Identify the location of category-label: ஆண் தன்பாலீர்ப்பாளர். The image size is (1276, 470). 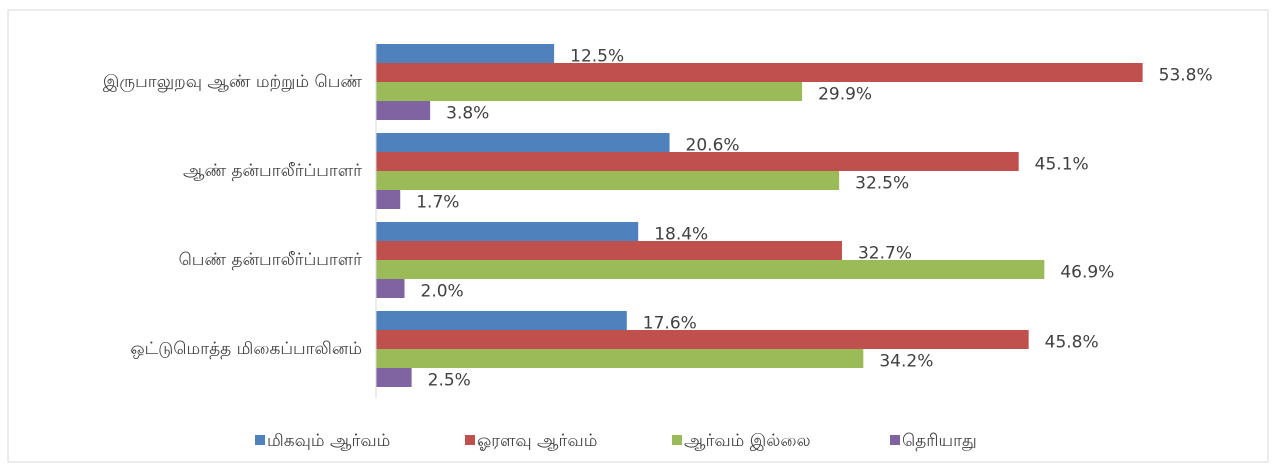
(272, 171).